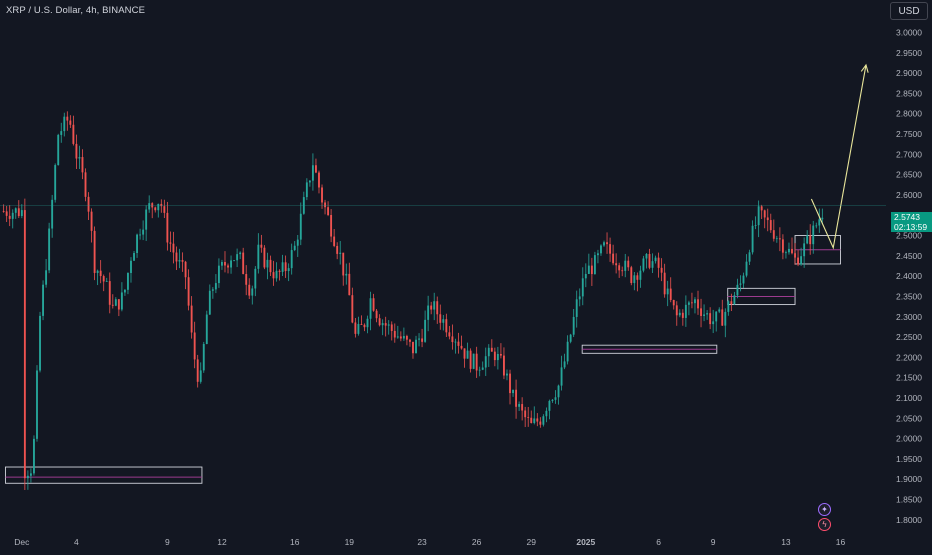 The image size is (932, 555). Describe the element at coordinates (864, 68) in the screenshot. I see `projection-arrowhead` at that location.